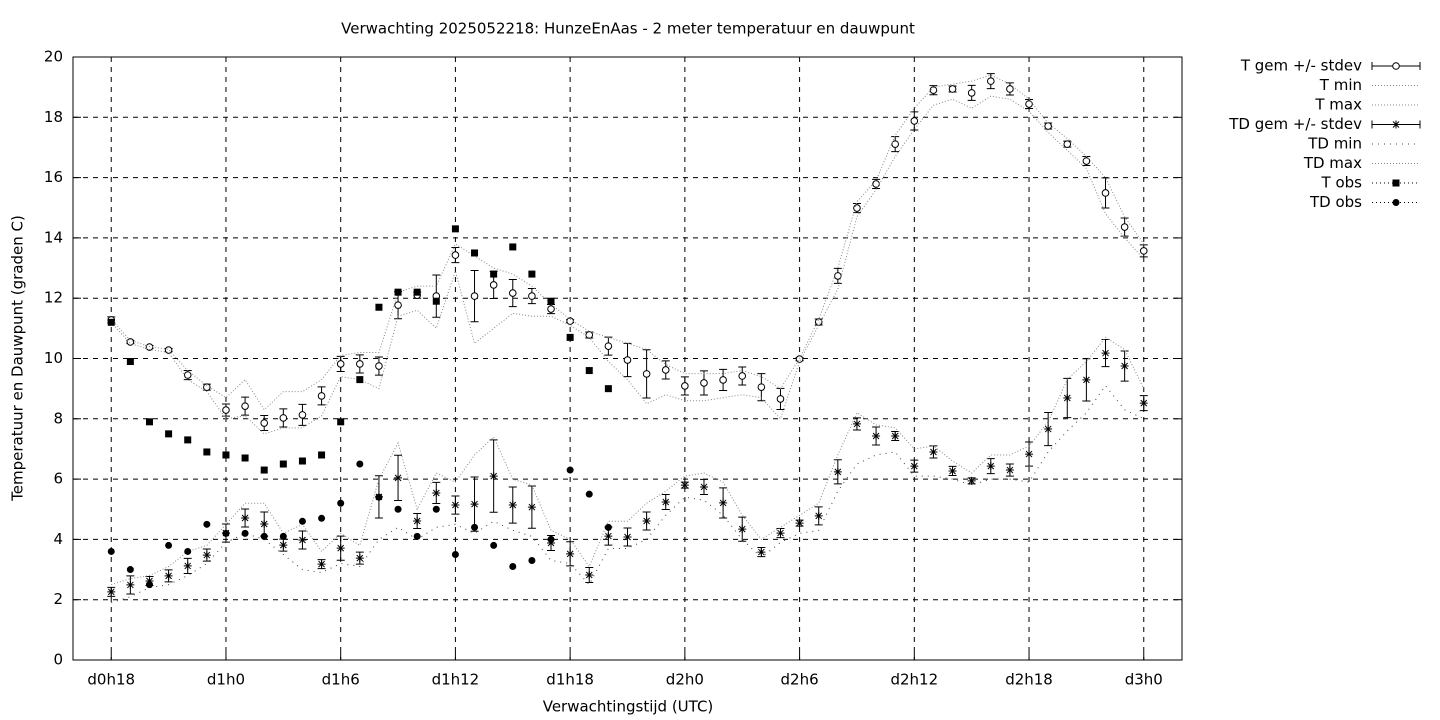 Image resolution: width=1440 pixels, height=720 pixels. Describe the element at coordinates (53, 57) in the screenshot. I see `y-tick-label: 20` at that location.